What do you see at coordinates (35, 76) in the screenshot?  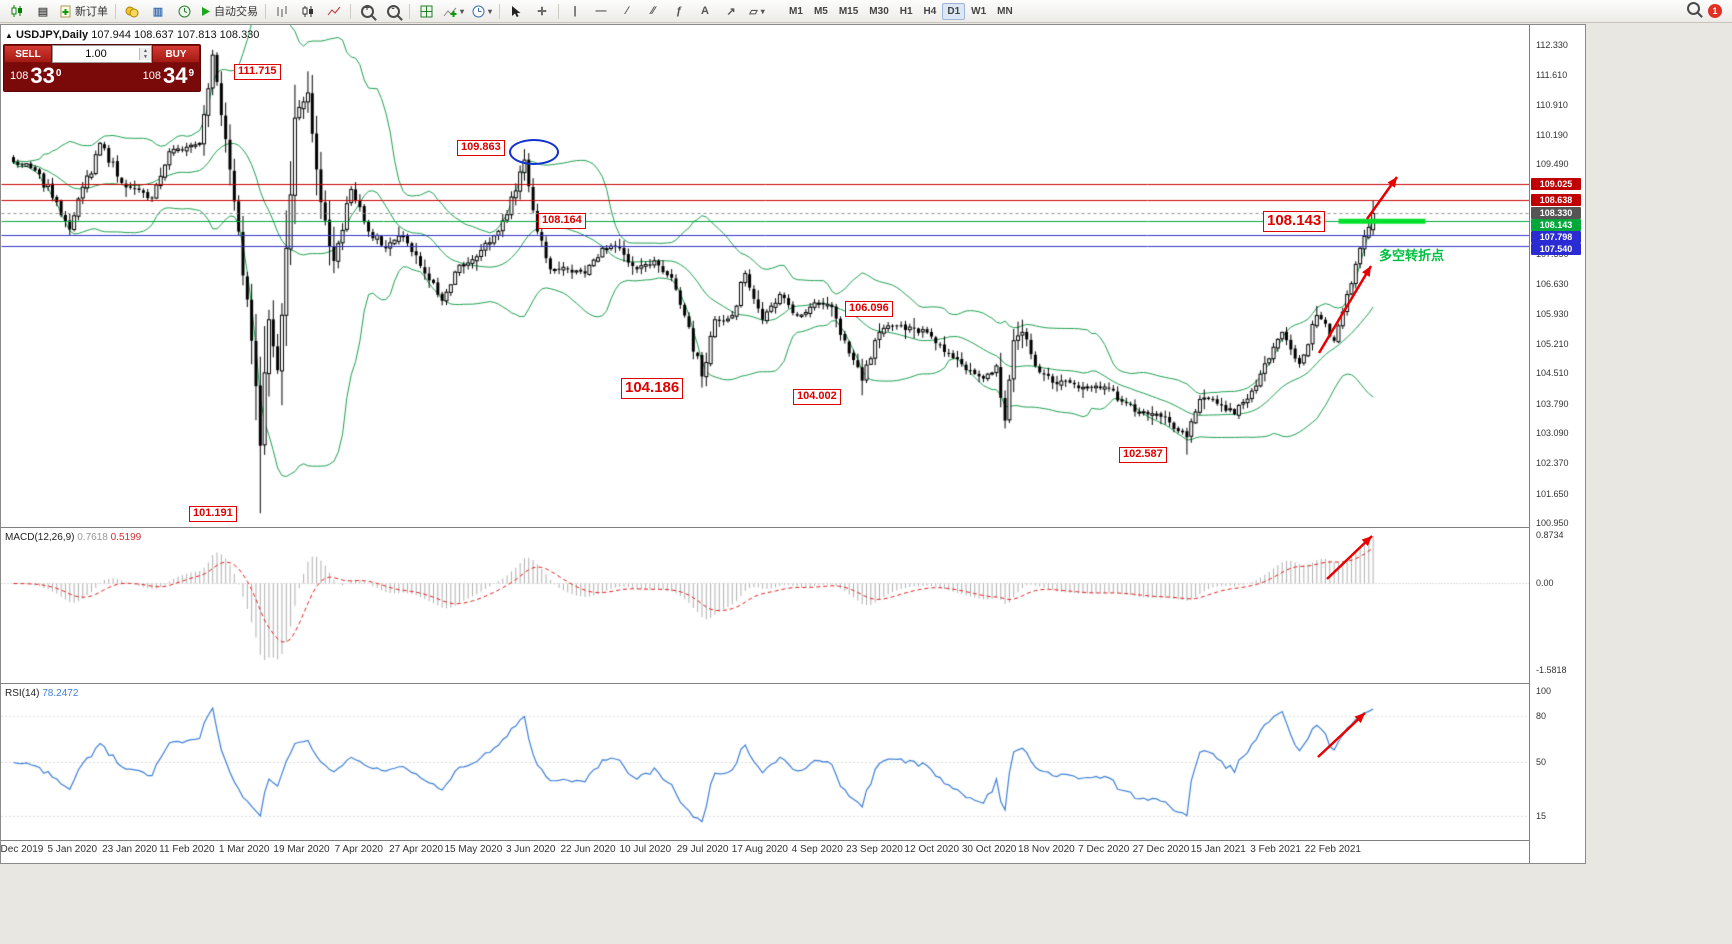 I see `sell-price: 108 33 0` at bounding box center [35, 76].